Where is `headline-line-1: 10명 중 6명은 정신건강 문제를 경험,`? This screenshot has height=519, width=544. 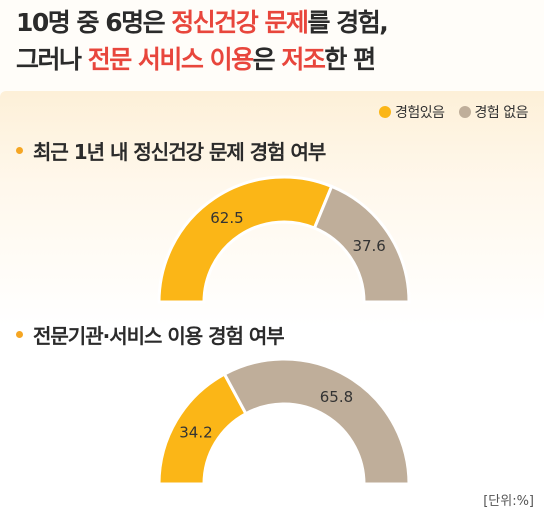 headline-line-1: 10명 중 6명은 정신건강 문제를 경험, is located at coordinates (276, 22).